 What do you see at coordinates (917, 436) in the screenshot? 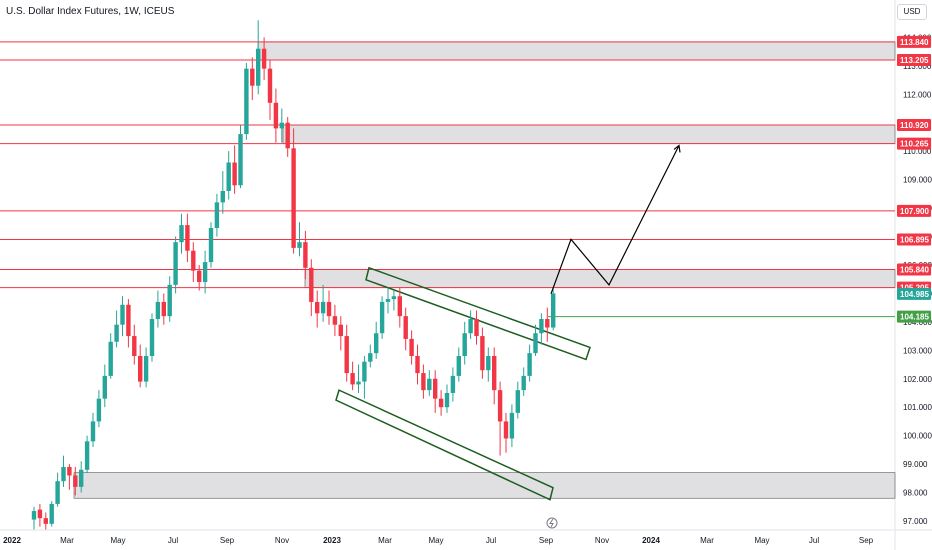
I see `y-tick-label: 100.000` at bounding box center [917, 436].